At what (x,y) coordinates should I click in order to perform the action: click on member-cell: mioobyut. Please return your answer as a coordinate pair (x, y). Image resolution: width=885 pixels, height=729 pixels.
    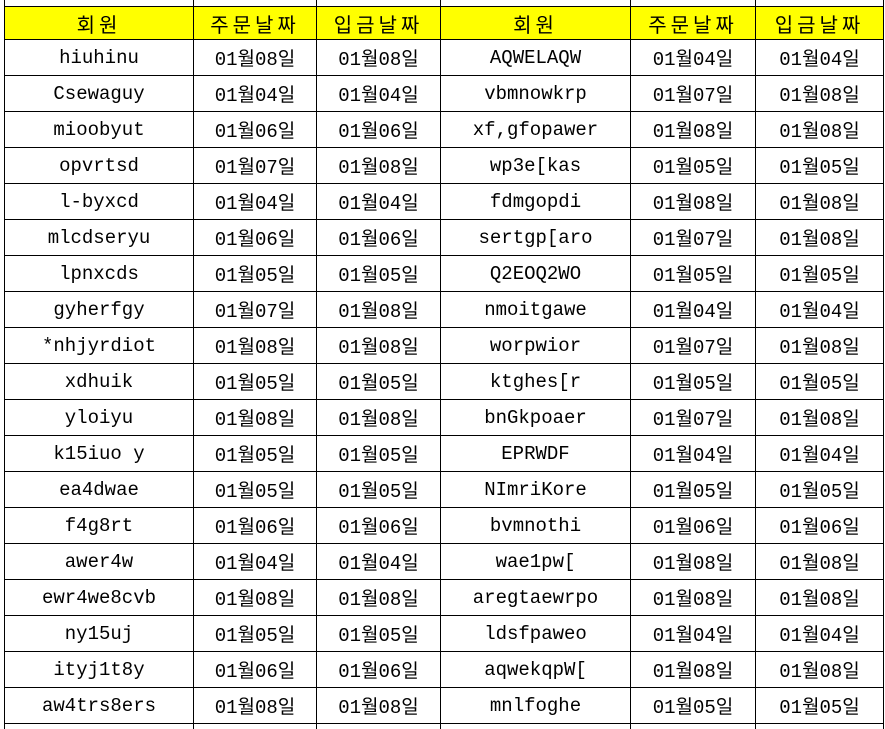
    Looking at the image, I should click on (99, 130).